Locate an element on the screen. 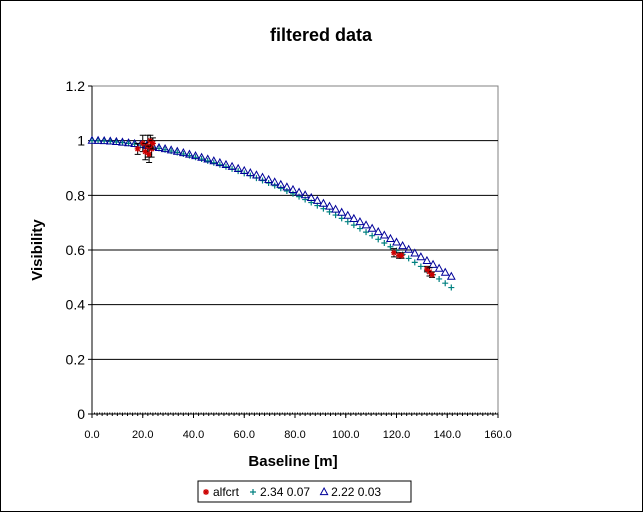 The image size is (643, 512). y-tick-label: 1 is located at coordinates (81, 141).